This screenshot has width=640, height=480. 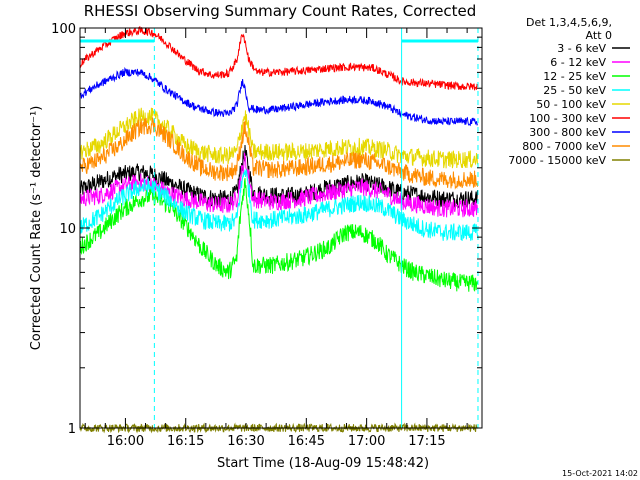 I want to click on series-line-3-6-kev, so click(x=278, y=177).